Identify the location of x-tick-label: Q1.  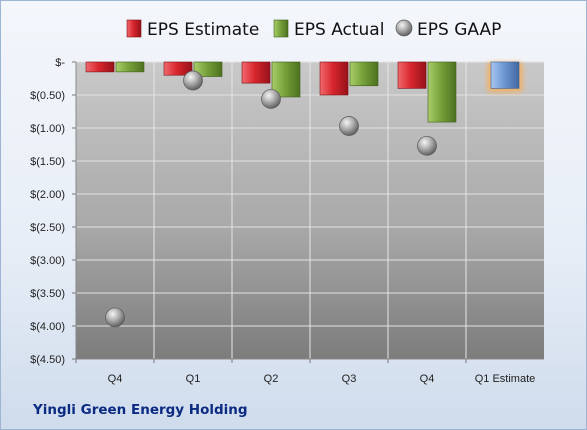
(193, 379).